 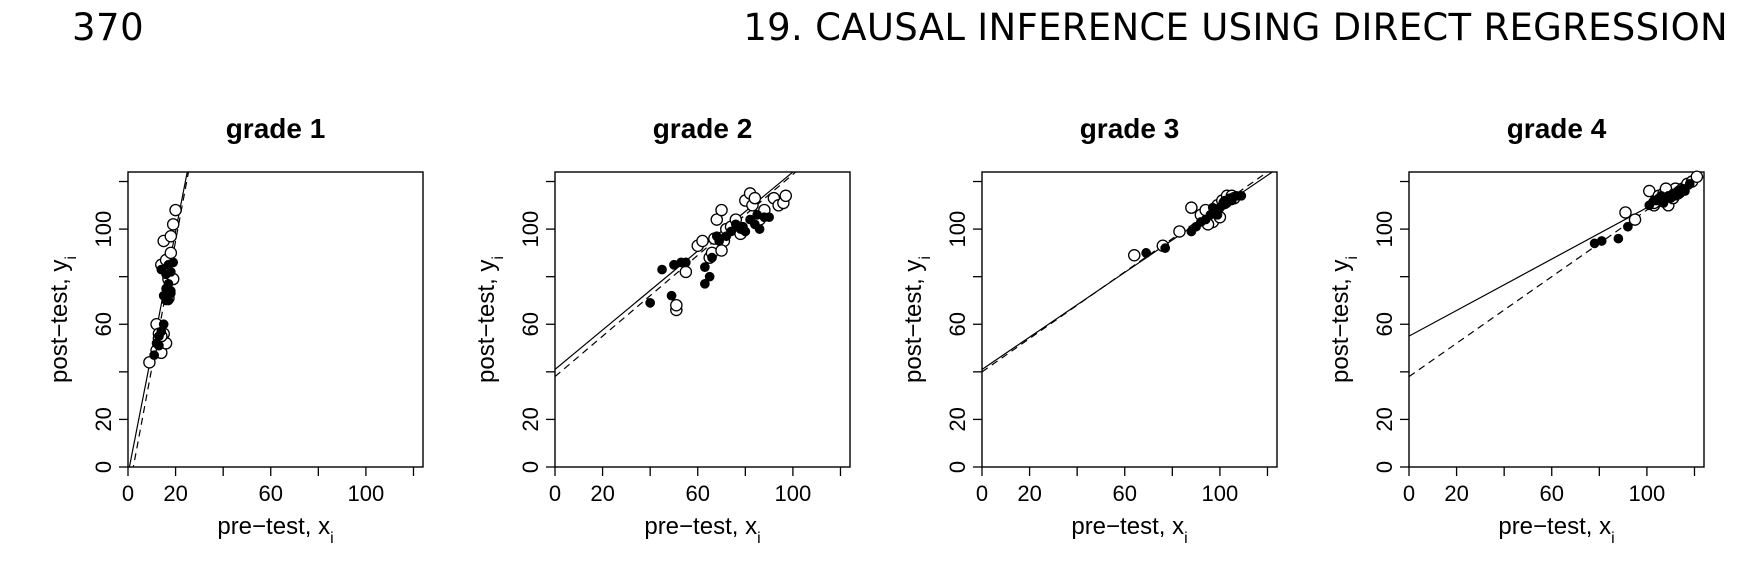 What do you see at coordinates (276, 128) in the screenshot?
I see `chart-title: grade 1` at bounding box center [276, 128].